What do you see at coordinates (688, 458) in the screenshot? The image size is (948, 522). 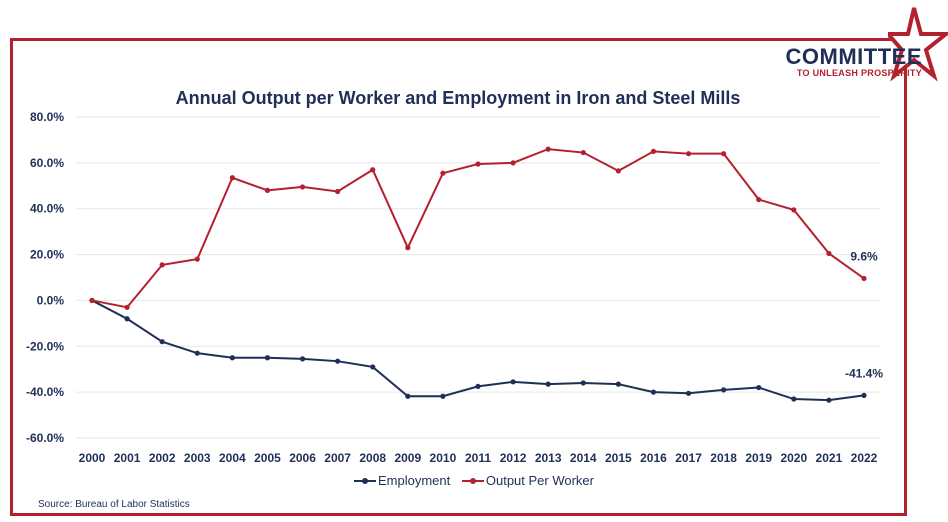 I see `x-tick-label: 2017` at bounding box center [688, 458].